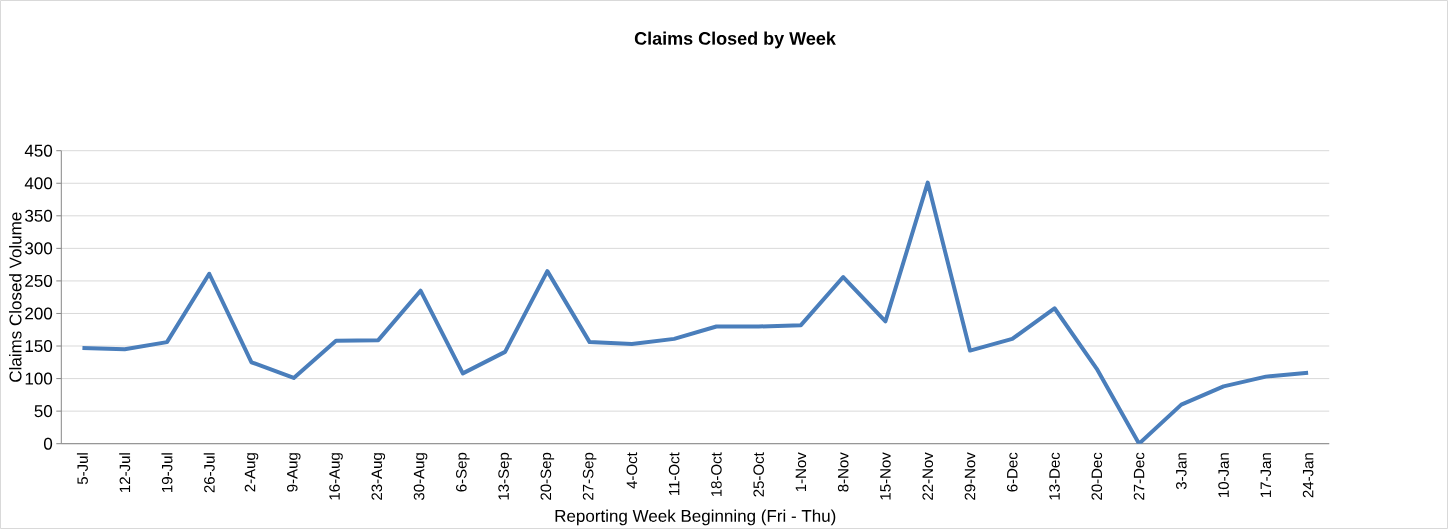 The width and height of the screenshot is (1448, 529). Describe the element at coordinates (758, 474) in the screenshot. I see `x-tick-label: 25-Oct` at that location.